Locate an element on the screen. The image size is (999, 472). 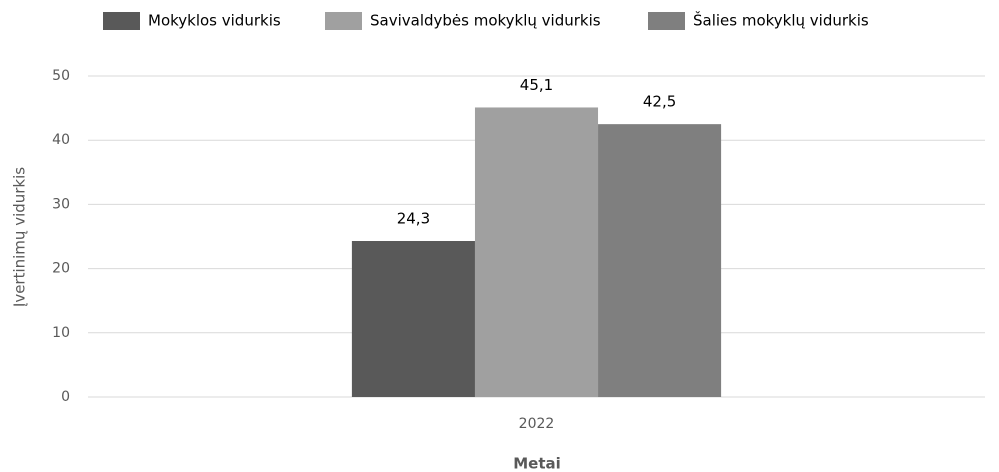
value-label: 45,1 is located at coordinates (536, 85).